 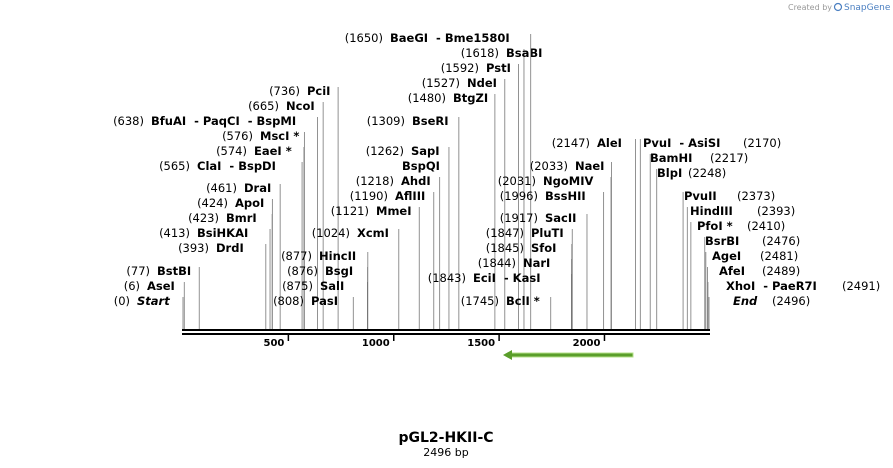 I want to click on site-position: (565), so click(x=174, y=166).